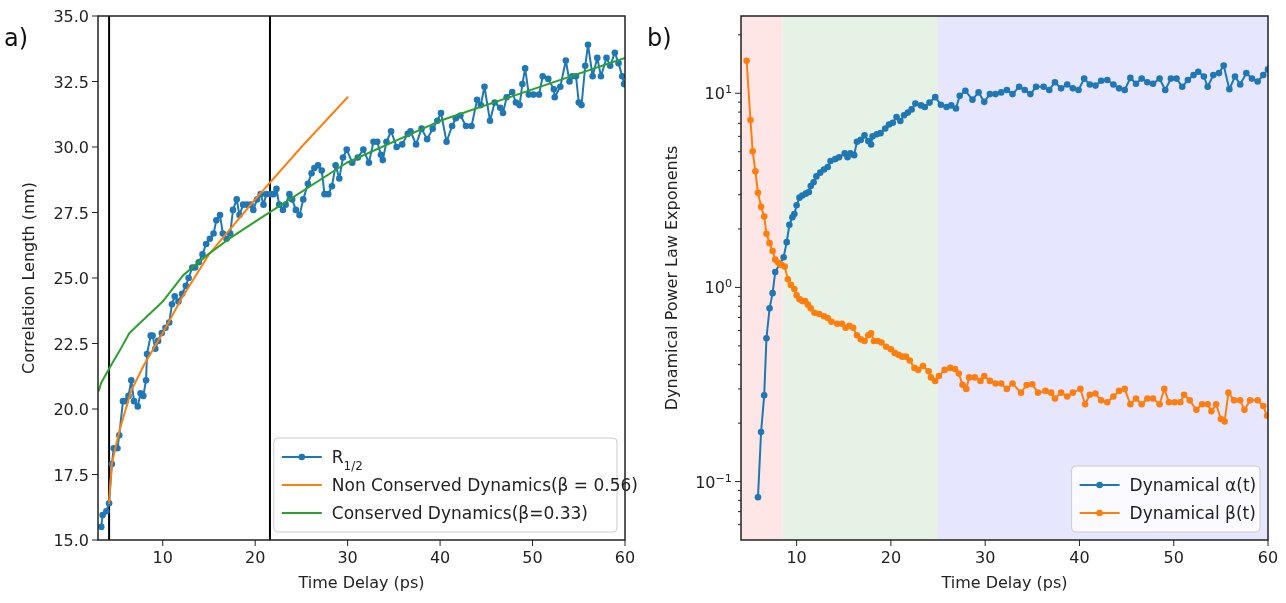  I want to click on y-tick-label: 32.5, so click(71, 82).